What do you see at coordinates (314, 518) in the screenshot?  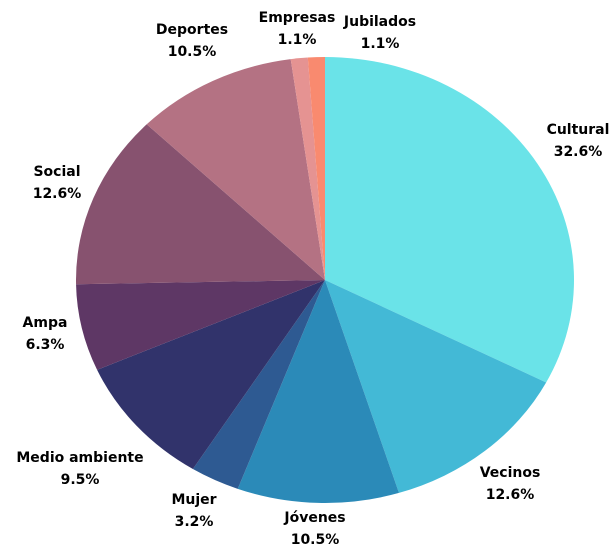 I see `slice-label: Jóvenes` at bounding box center [314, 518].